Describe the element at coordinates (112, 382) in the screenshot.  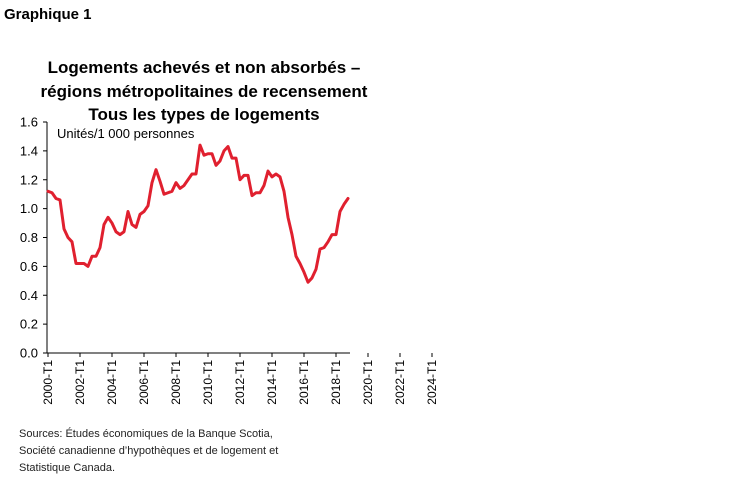
I see `x-tick-label: 2004-T1` at that location.